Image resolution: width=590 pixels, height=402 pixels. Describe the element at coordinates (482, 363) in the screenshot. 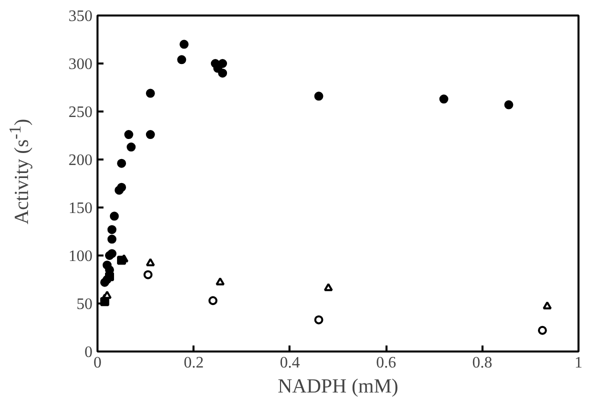

I see `x-tick-label: 0.8` at that location.